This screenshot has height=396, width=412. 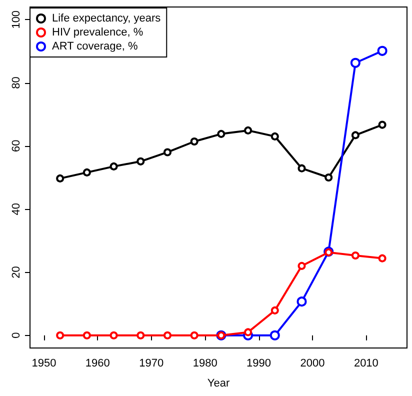 What do you see at coordinates (16, 19) in the screenshot?
I see `y-tick-label: 100` at bounding box center [16, 19].